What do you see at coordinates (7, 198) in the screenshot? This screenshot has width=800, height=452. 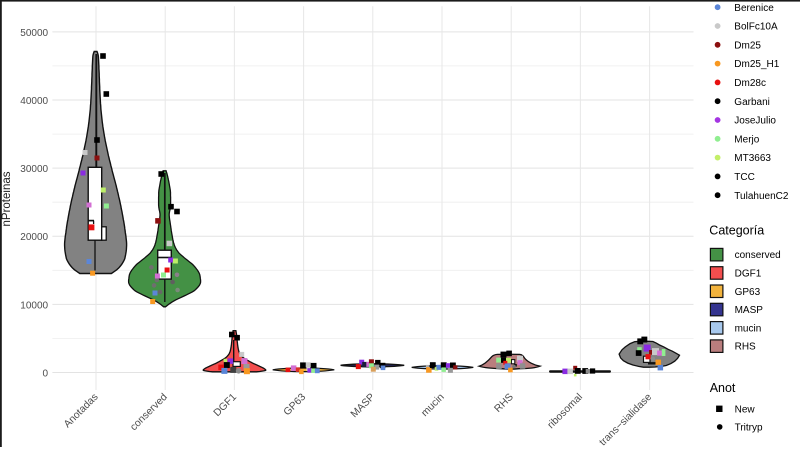 I see `svg-text: nProteinas` at bounding box center [7, 198].